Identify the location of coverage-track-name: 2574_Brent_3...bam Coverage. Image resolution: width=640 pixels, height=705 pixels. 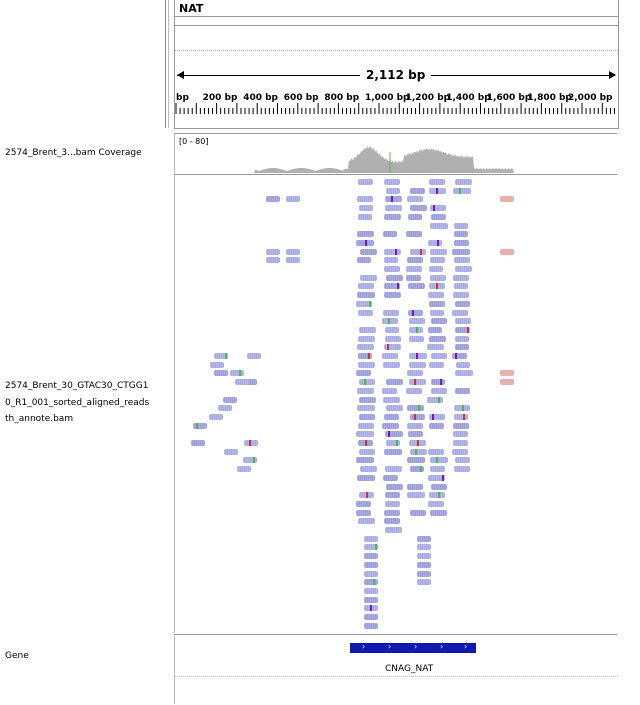
(73, 153).